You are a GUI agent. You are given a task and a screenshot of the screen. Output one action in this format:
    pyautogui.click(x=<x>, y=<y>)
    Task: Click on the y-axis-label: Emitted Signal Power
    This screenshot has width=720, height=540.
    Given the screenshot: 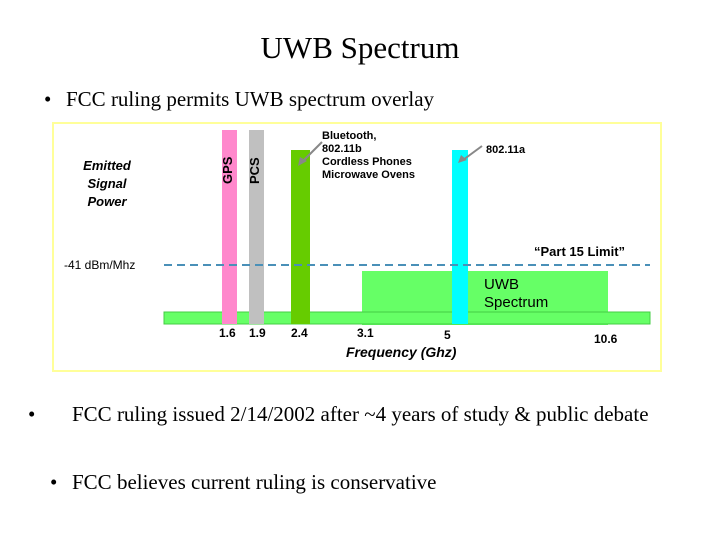 What is the action you would take?
    pyautogui.click(x=107, y=184)
    